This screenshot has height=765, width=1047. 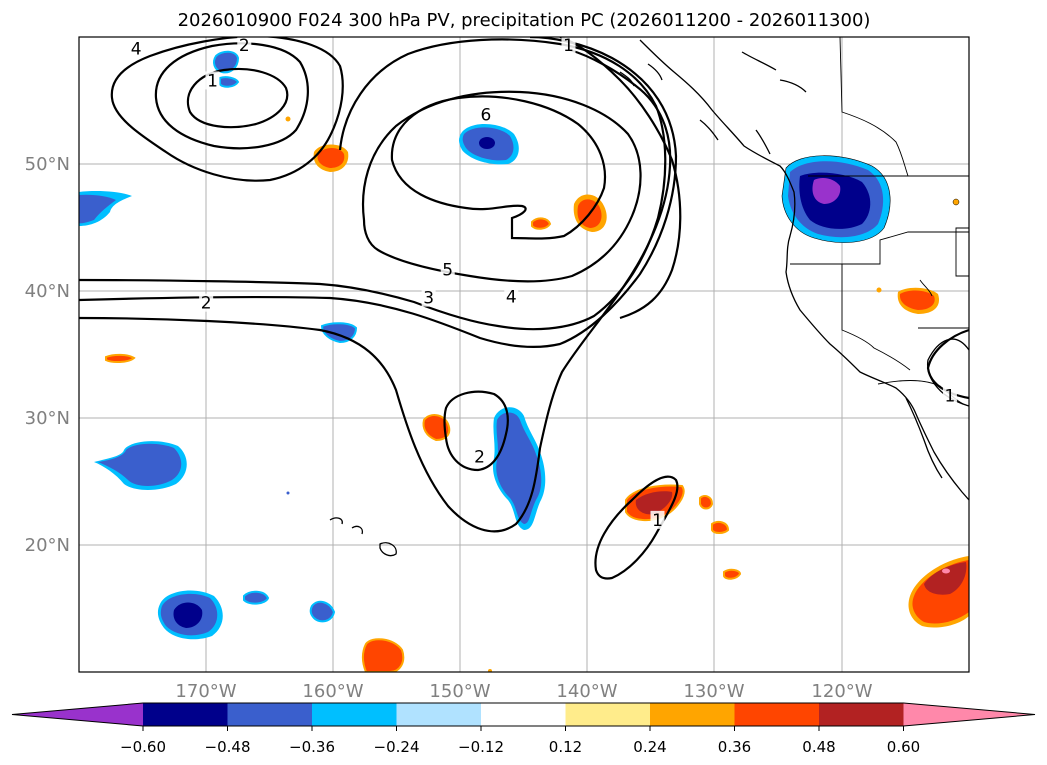 I want to click on pv-contour-2-north, so click(x=231, y=96).